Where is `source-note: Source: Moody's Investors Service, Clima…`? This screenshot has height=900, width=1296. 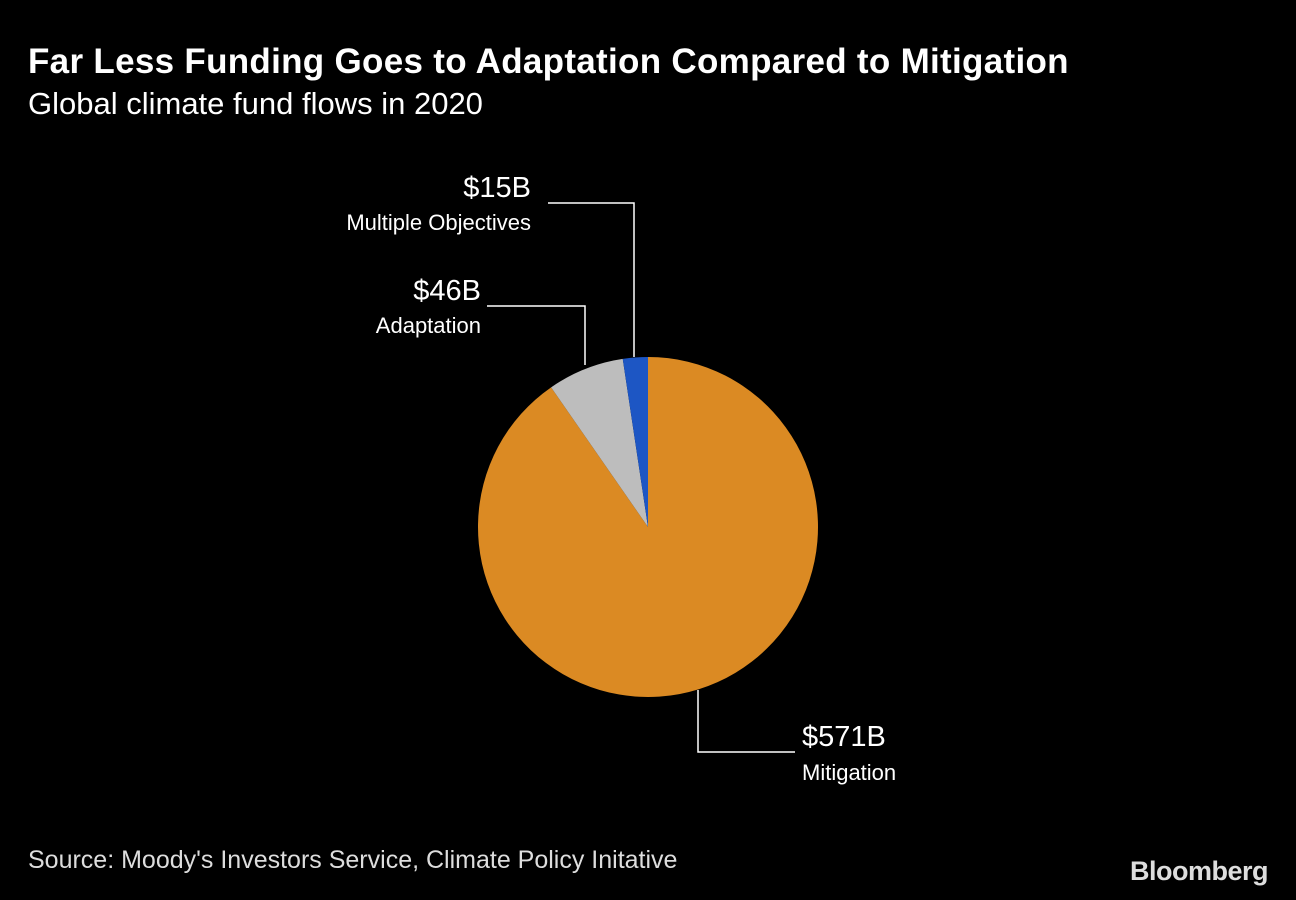 source-note: Source: Moody's Investors Service, Clima… is located at coordinates (353, 860).